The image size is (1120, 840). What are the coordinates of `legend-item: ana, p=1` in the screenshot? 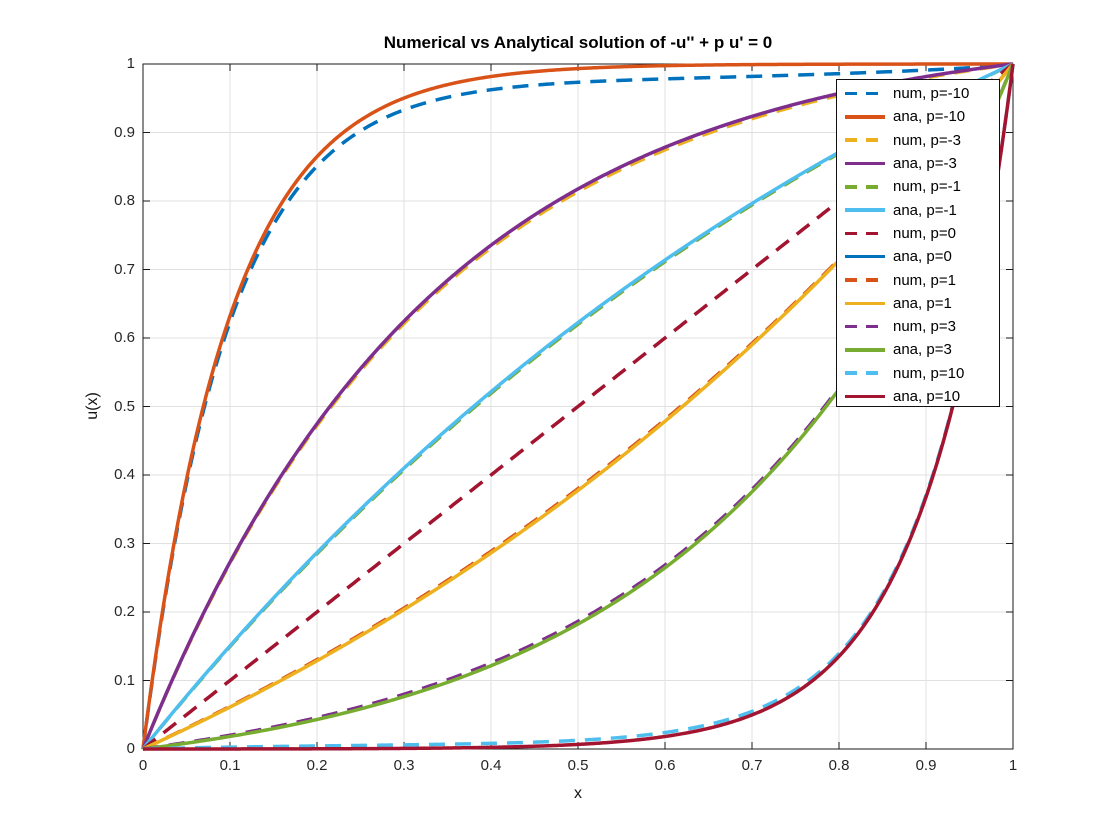 It's located at (918, 303).